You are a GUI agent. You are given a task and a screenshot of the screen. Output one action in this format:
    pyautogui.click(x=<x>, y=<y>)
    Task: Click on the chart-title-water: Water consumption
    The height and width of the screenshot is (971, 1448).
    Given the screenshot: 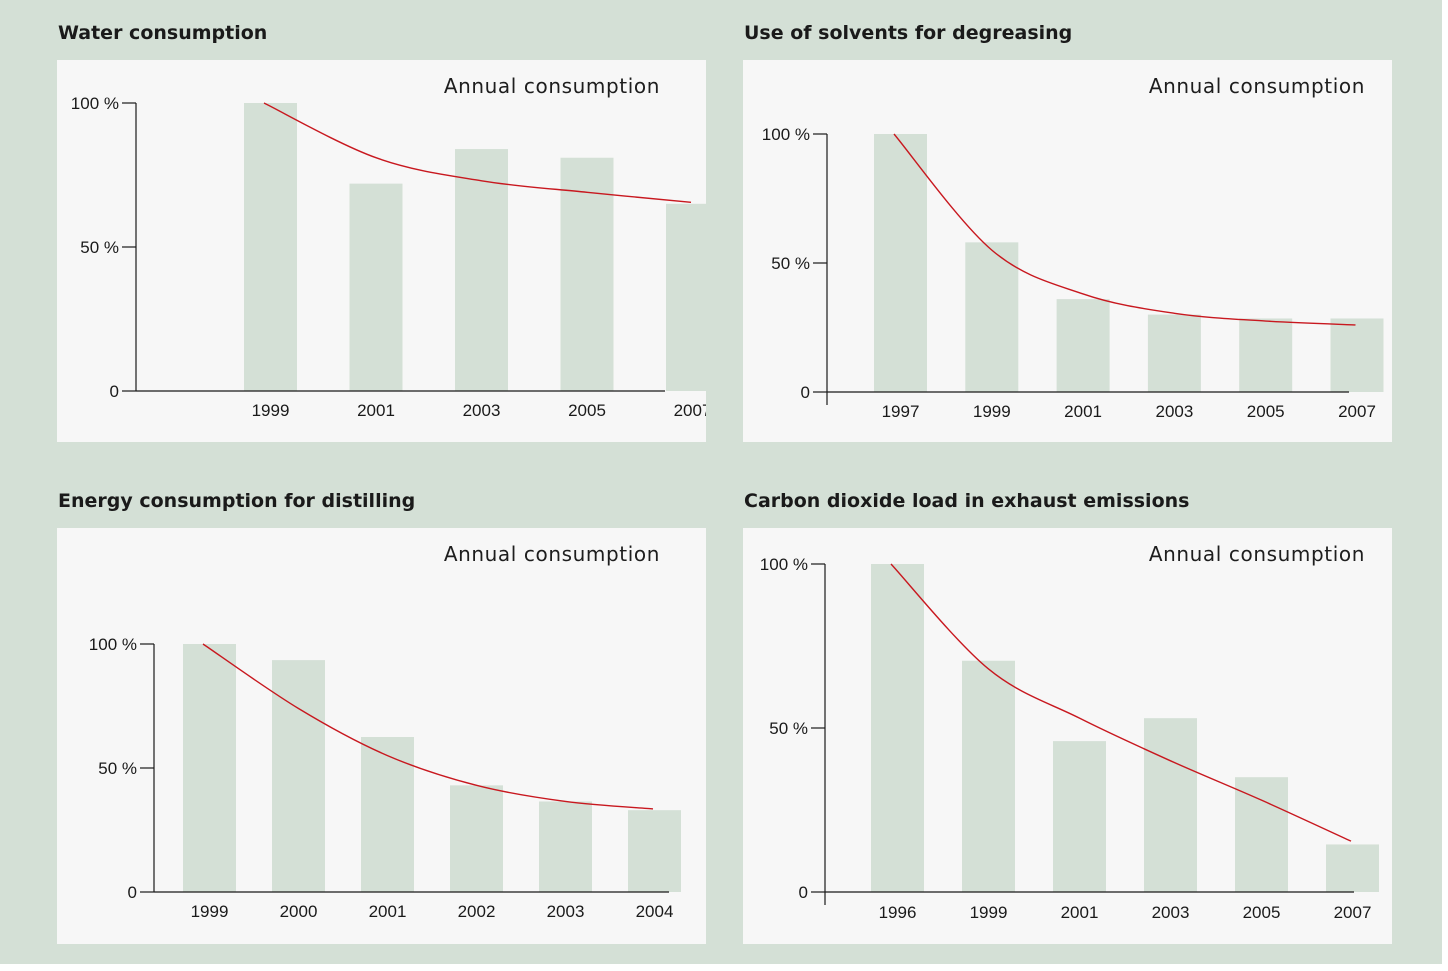 What is the action you would take?
    pyautogui.click(x=163, y=33)
    